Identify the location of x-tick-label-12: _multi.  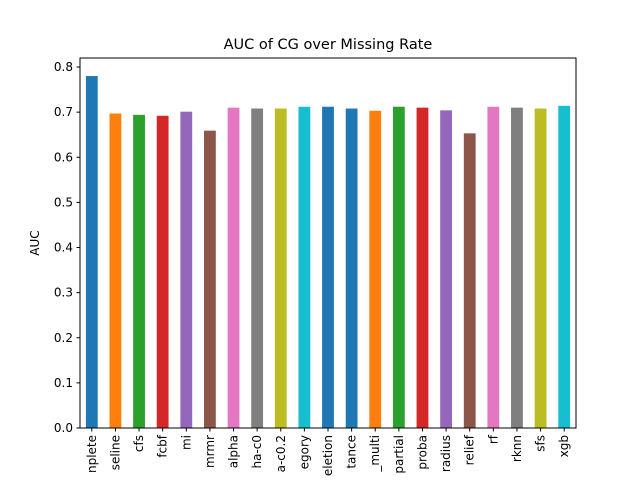
(375, 454).